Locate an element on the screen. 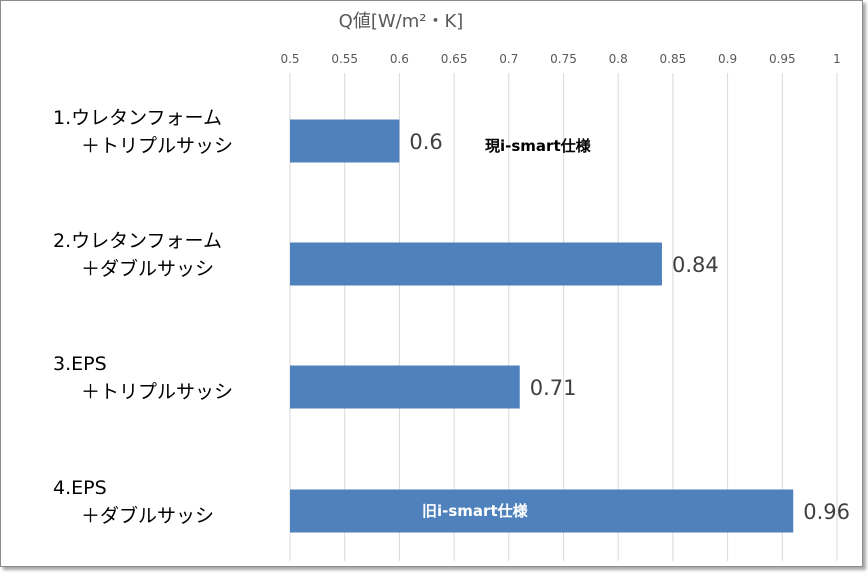 The width and height of the screenshot is (868, 573). data-label: 0.96 is located at coordinates (826, 512).